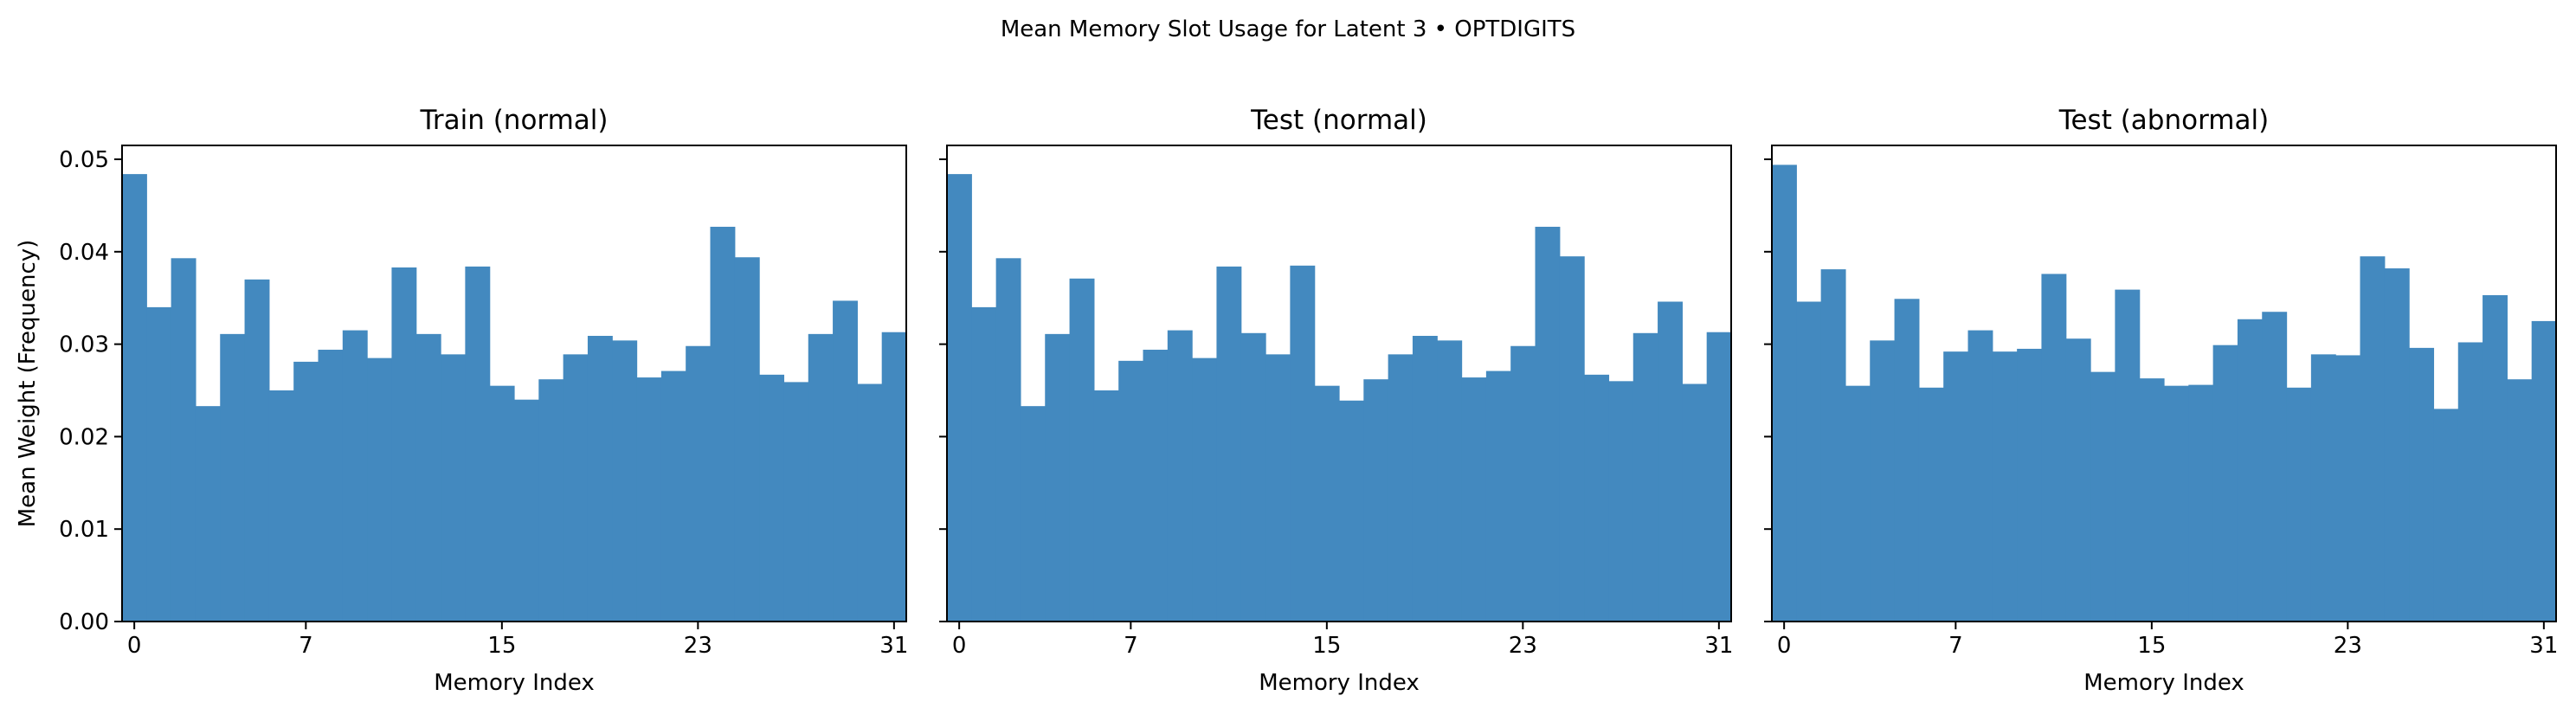 This screenshot has height=715, width=2576. Describe the element at coordinates (84, 160) in the screenshot. I see `y-tick-label-0.05: 0.05` at that location.